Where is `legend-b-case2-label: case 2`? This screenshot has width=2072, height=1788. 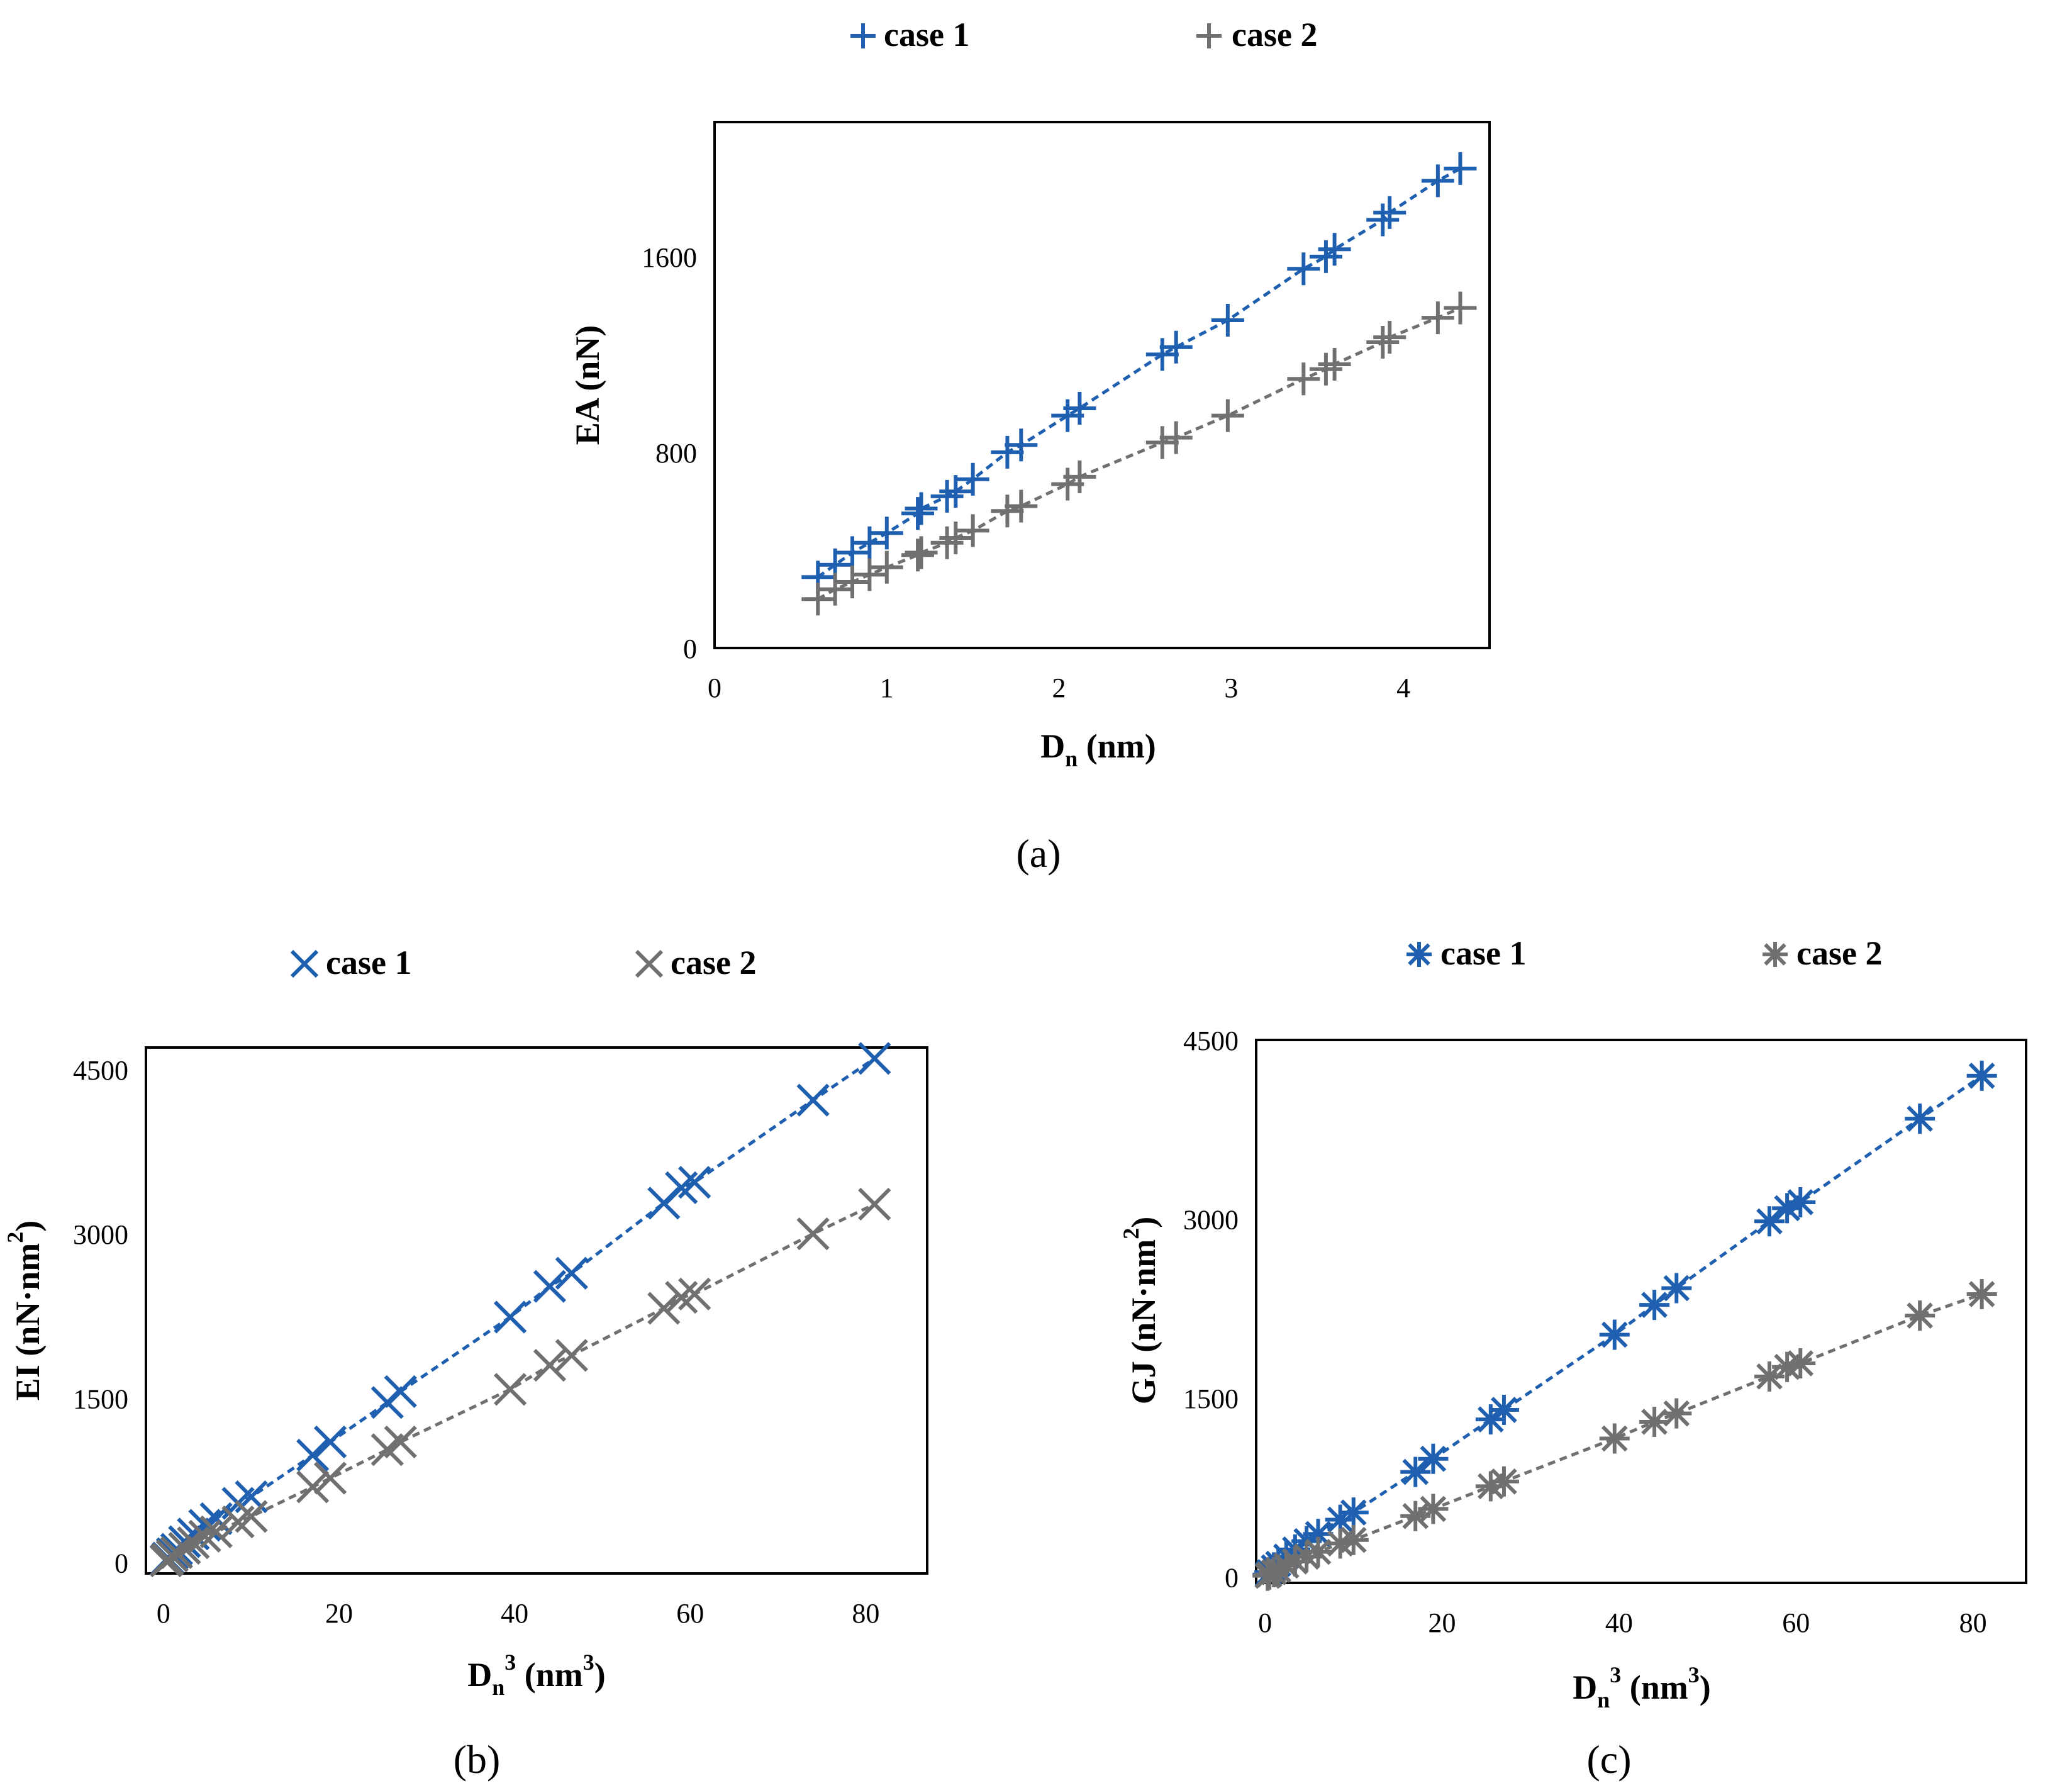 legend-b-case2-label: case 2 is located at coordinates (713, 963).